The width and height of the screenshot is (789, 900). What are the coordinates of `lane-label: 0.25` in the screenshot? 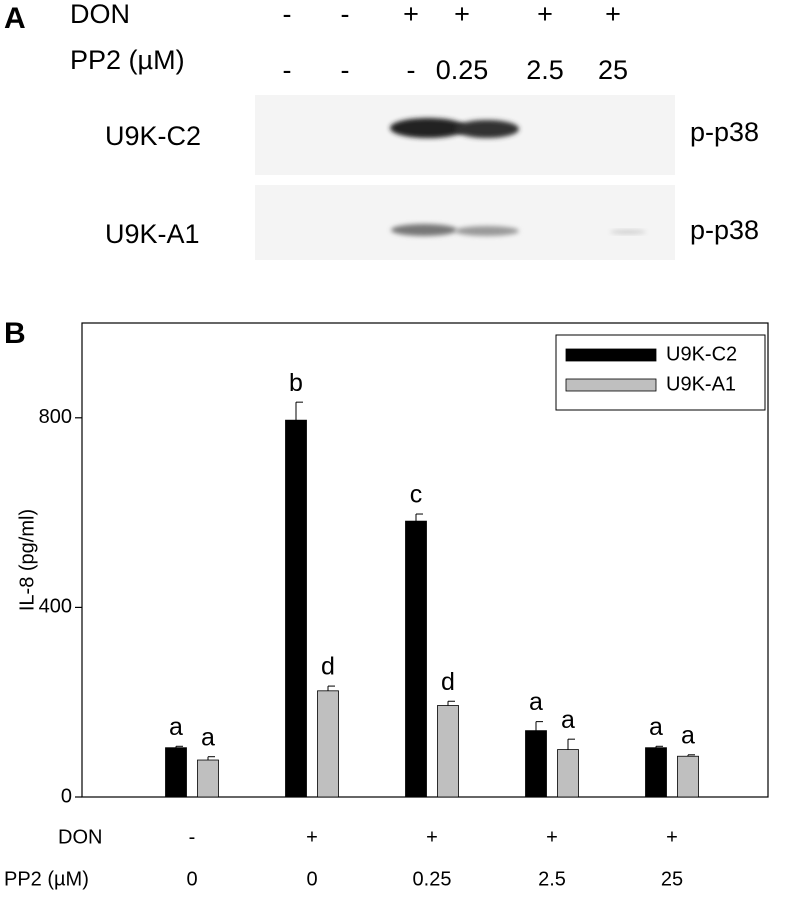 It's located at (462, 70).